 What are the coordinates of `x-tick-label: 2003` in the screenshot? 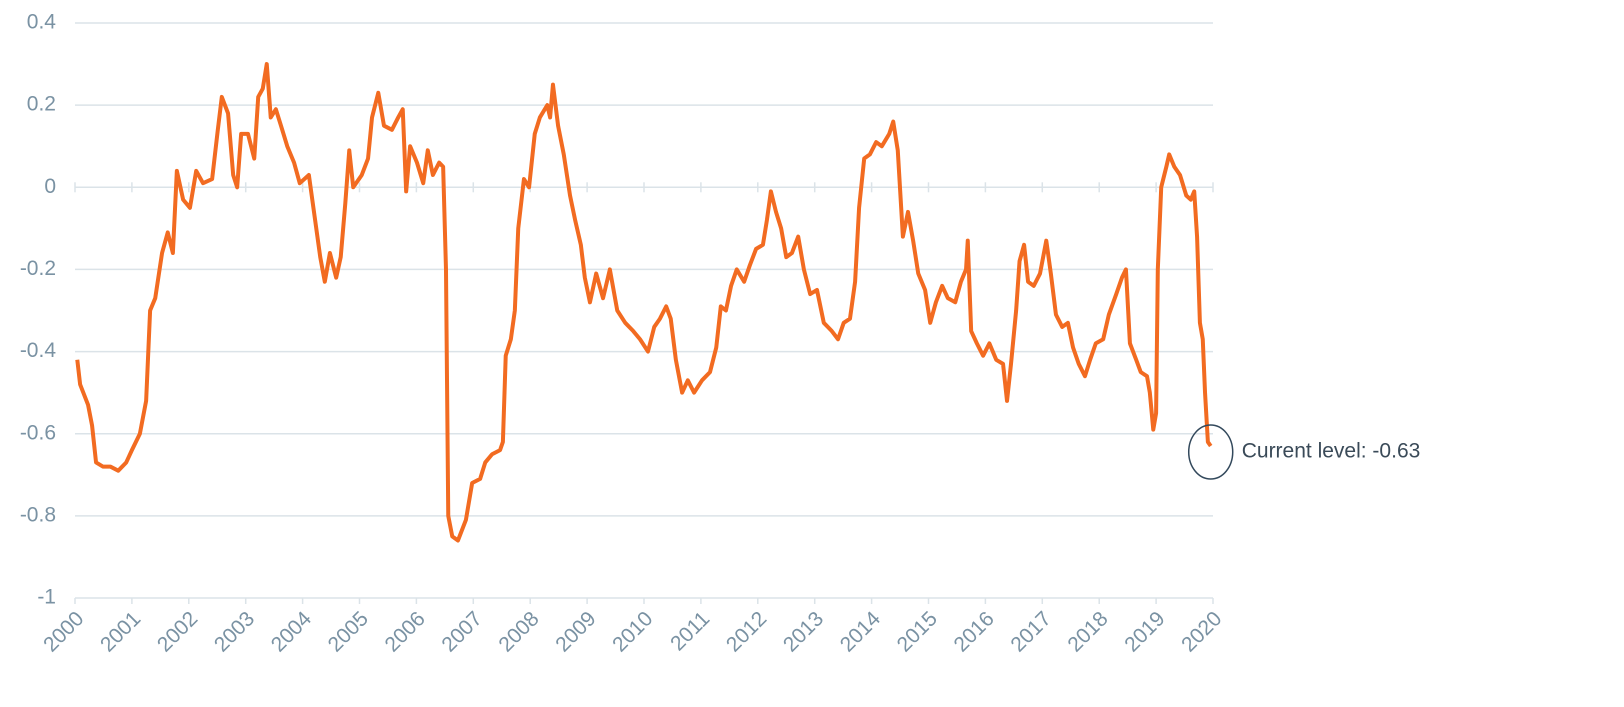 It's located at (234, 631).